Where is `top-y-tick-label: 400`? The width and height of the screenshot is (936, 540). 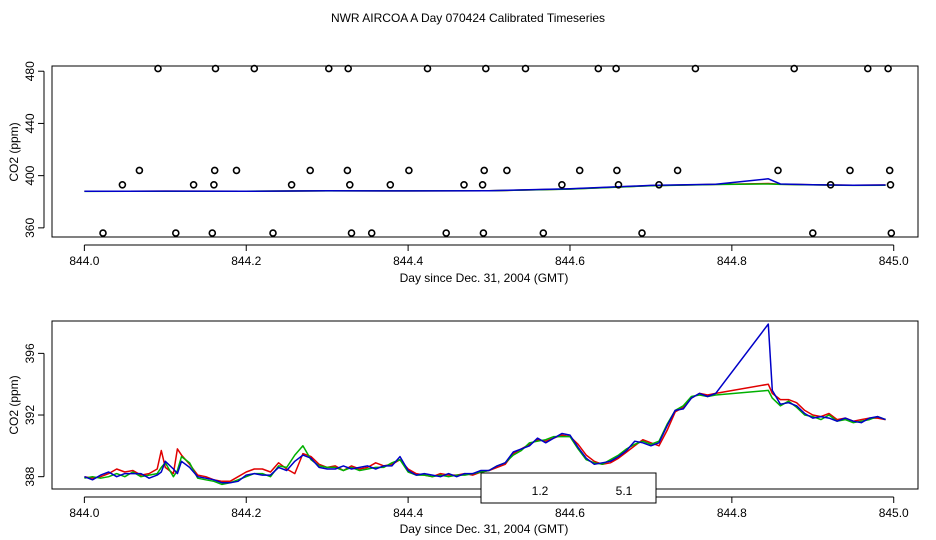 top-y-tick-label: 400 is located at coordinates (30, 175).